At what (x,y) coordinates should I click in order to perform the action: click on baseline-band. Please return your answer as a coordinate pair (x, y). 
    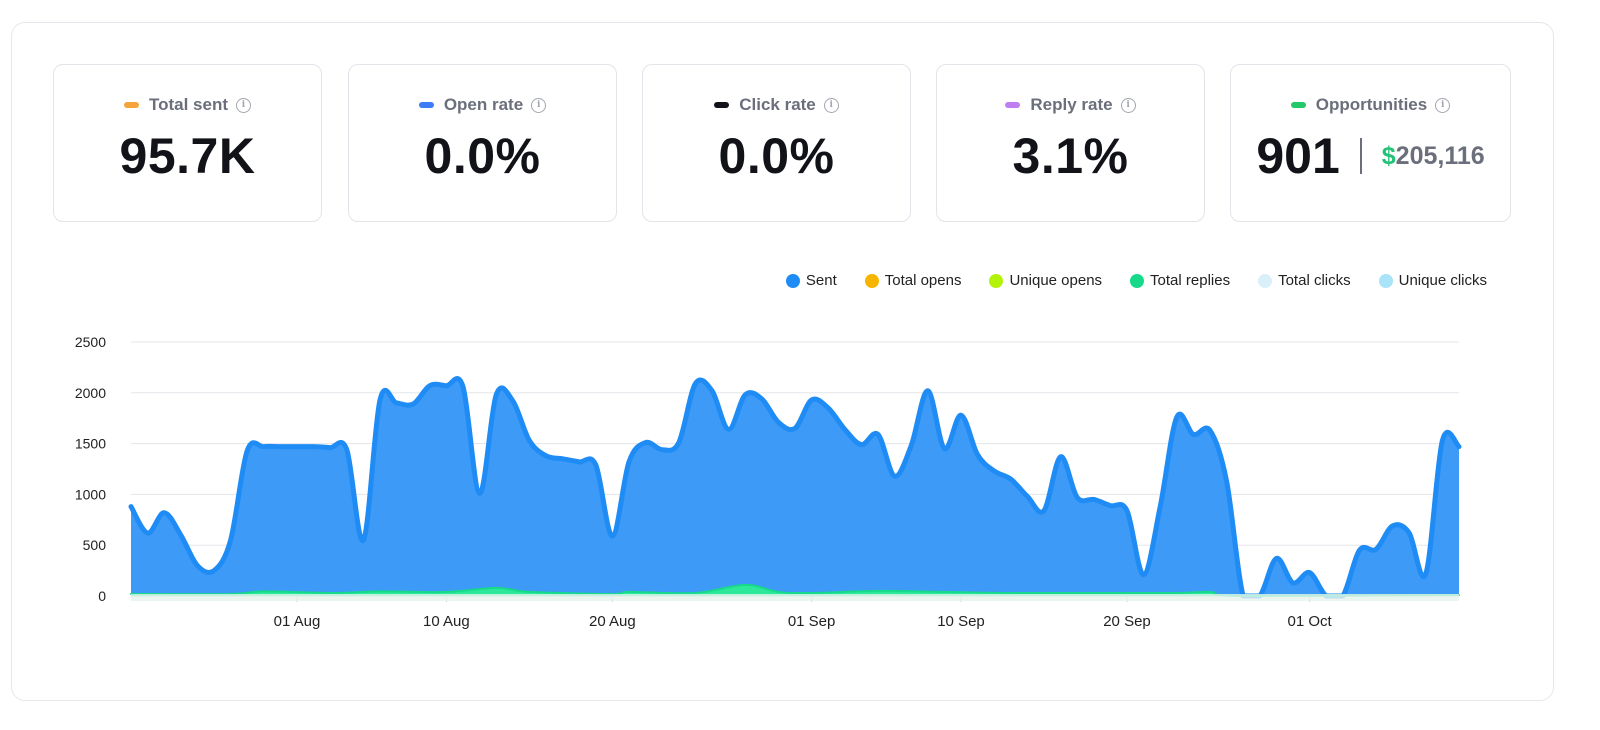
    Looking at the image, I should click on (795, 597).